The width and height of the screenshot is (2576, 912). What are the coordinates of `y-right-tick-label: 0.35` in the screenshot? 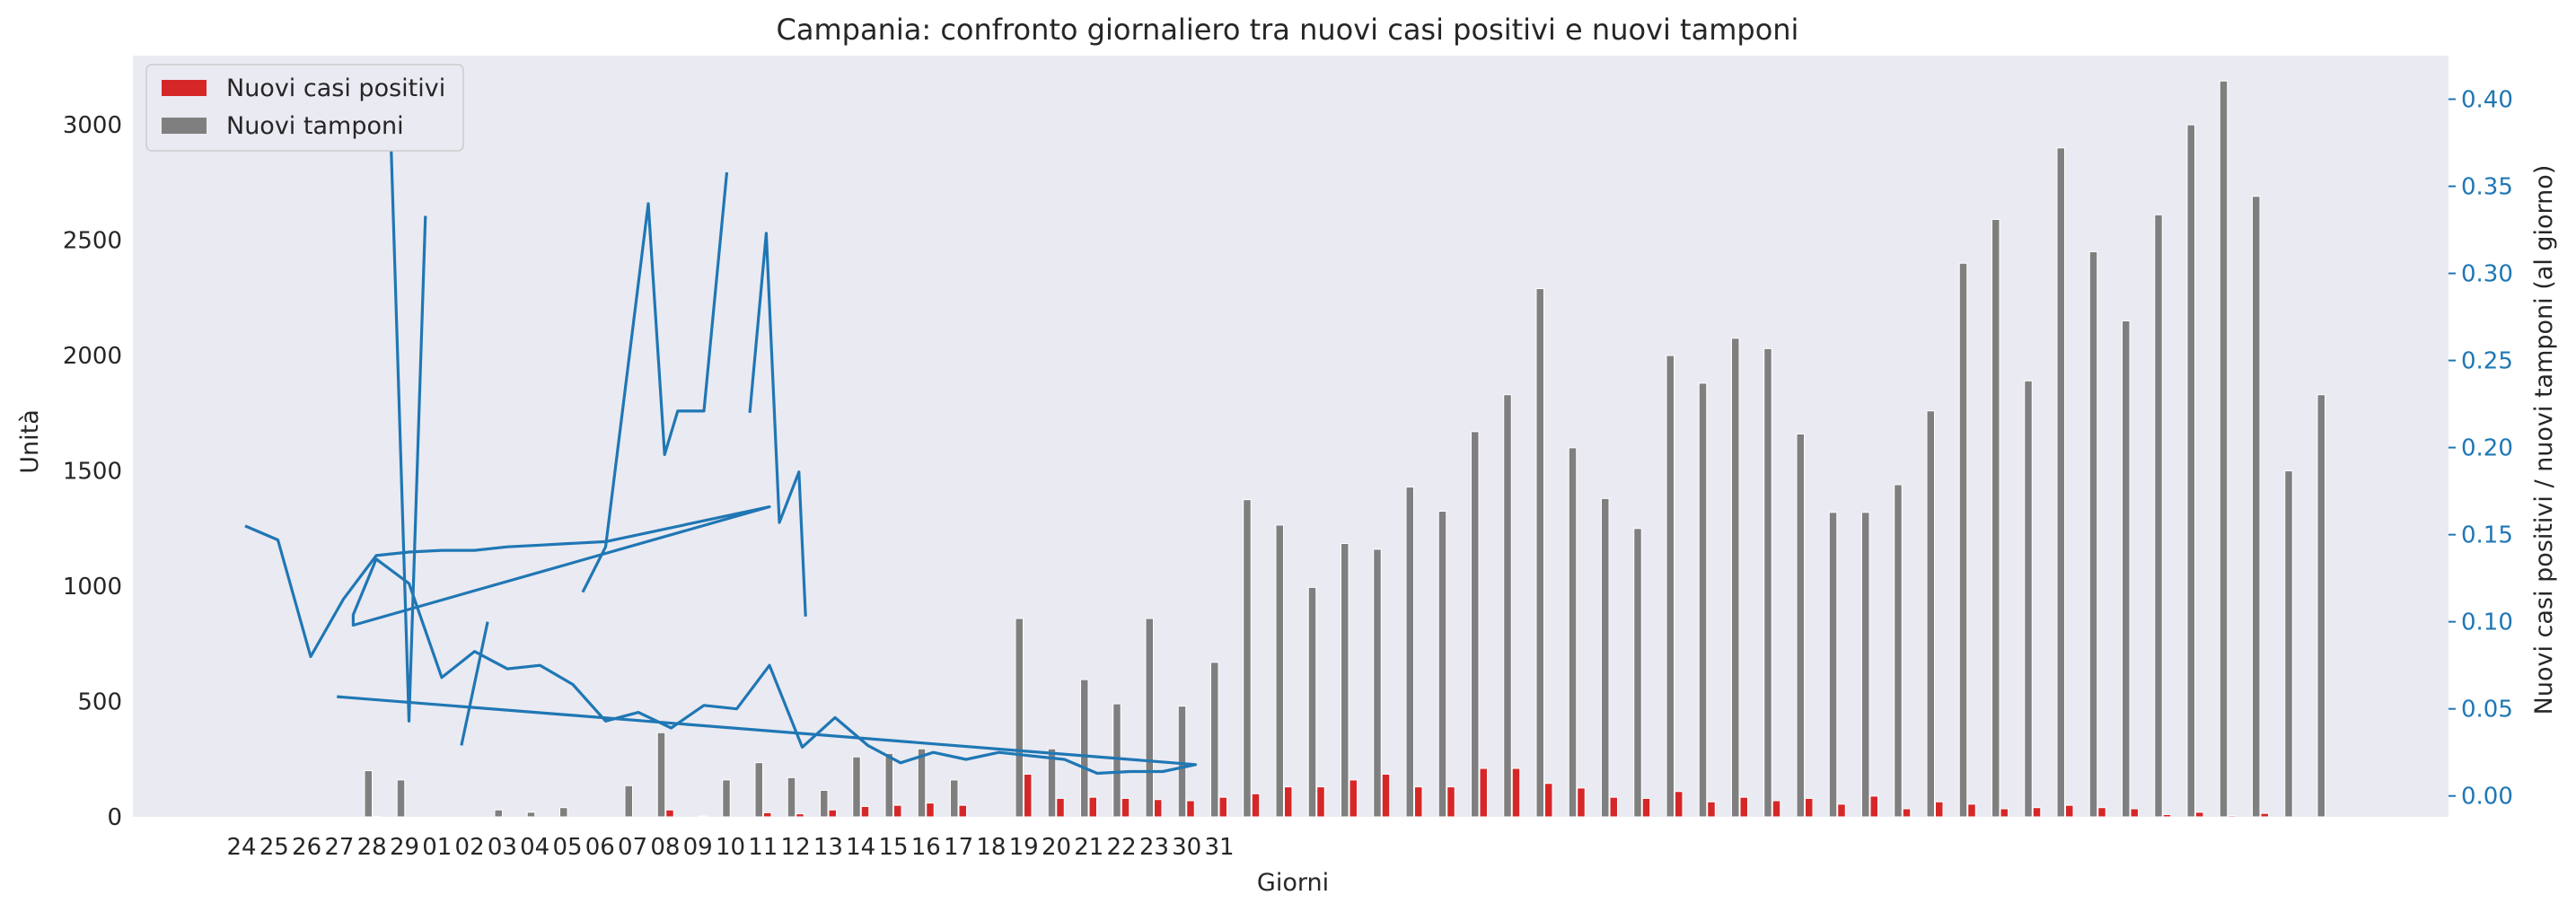 It's located at (2487, 187).